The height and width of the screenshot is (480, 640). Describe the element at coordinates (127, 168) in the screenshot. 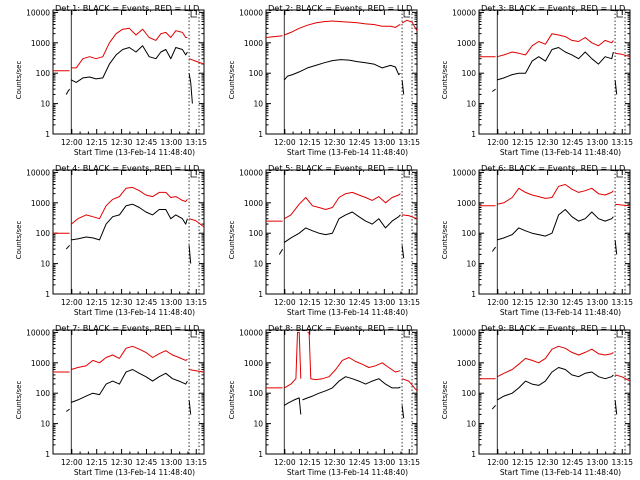

I see `panel-title: Det 4: BLACK = Events, RED = LLD` at that location.